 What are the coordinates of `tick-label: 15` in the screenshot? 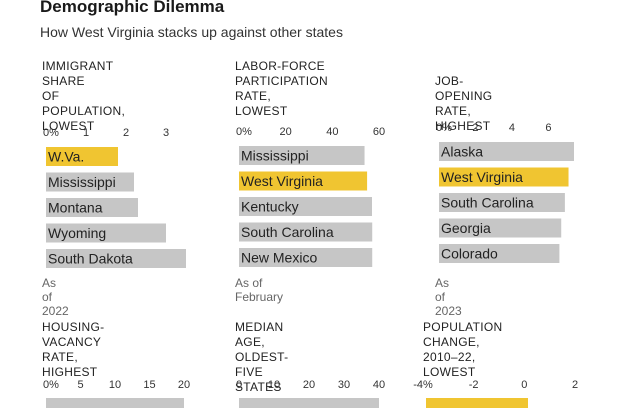 It's located at (149, 385).